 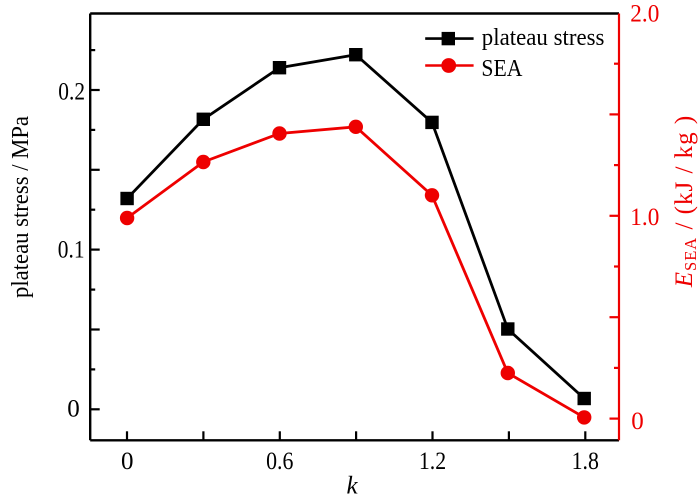 I want to click on svg-text: 2.0, so click(x=644, y=13).